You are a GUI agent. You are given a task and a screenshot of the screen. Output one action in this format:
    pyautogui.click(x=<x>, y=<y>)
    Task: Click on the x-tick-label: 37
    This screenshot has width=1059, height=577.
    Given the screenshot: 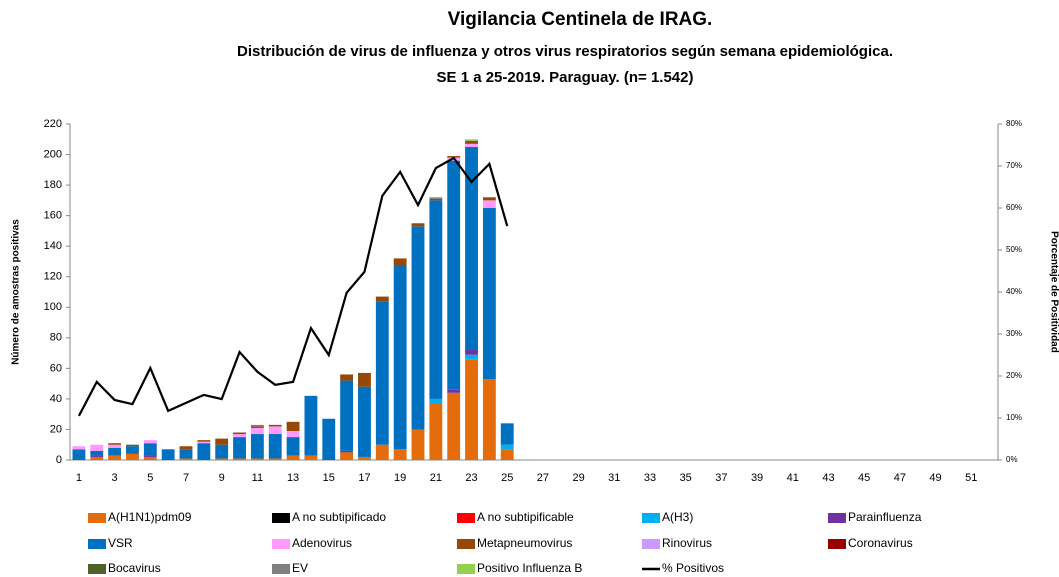 What is the action you would take?
    pyautogui.click(x=721, y=478)
    